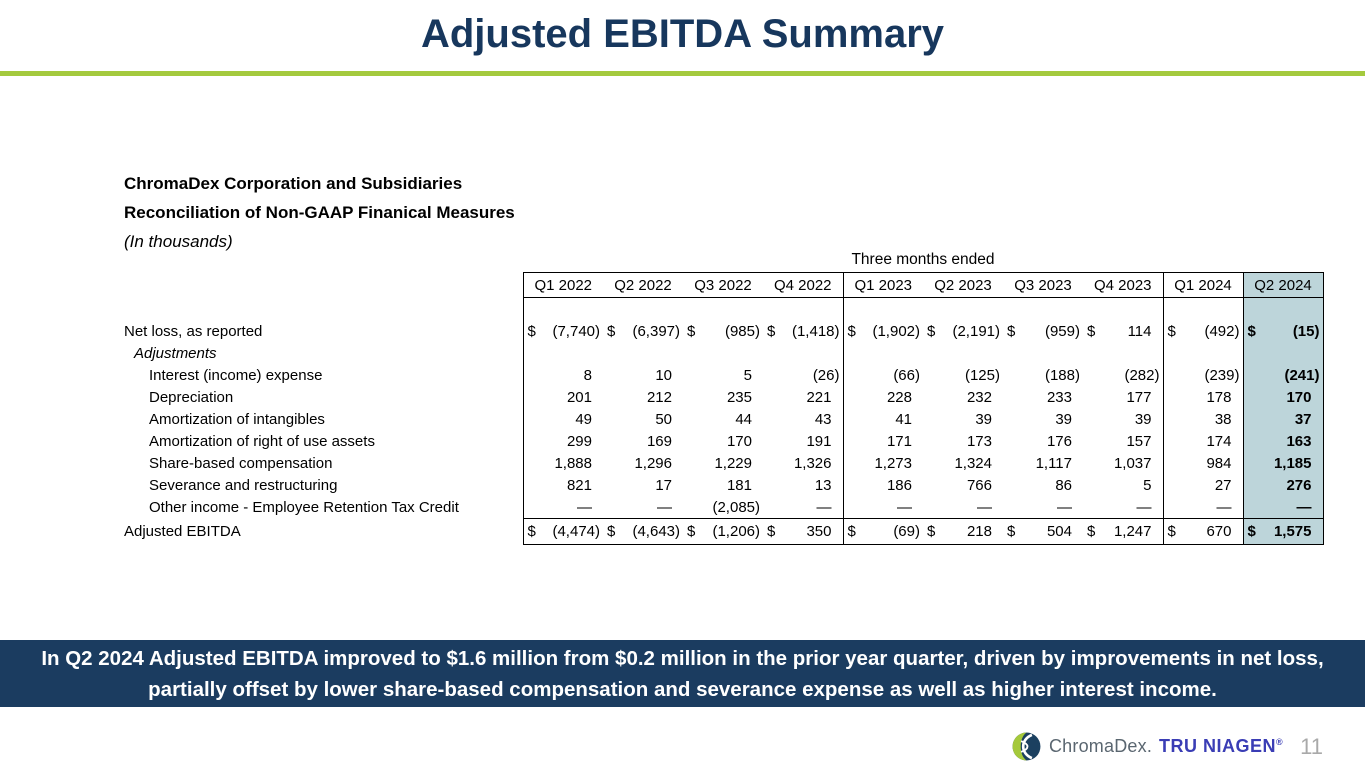 The height and width of the screenshot is (768, 1365). Describe the element at coordinates (573, 463) in the screenshot. I see `cell-value: 1,888` at that location.